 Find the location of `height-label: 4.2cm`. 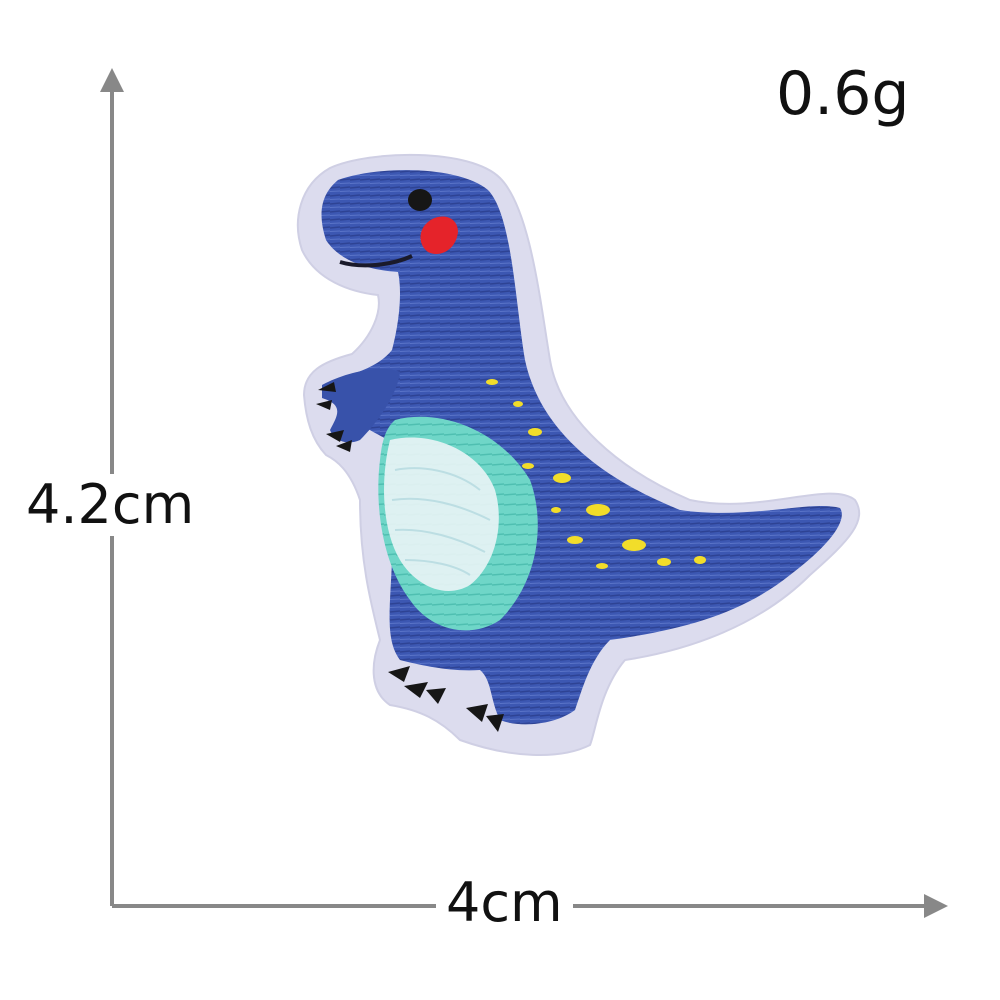

height-label: 4.2cm is located at coordinates (110, 504).